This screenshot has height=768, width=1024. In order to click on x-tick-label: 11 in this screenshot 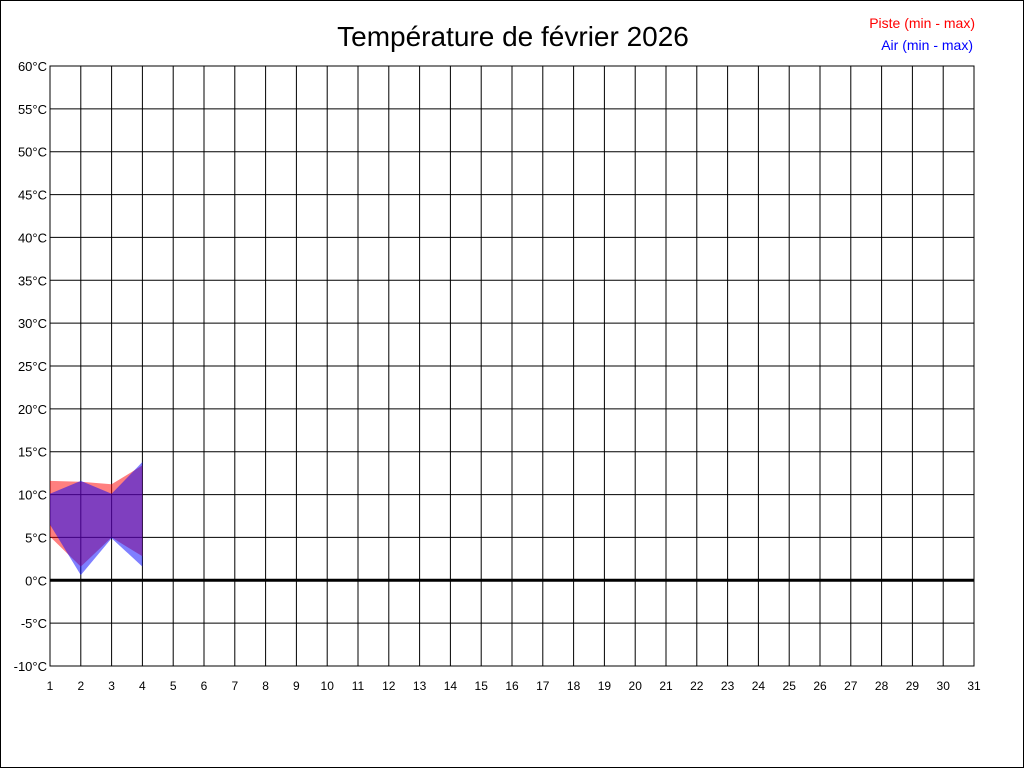, I will do `click(358, 686)`.